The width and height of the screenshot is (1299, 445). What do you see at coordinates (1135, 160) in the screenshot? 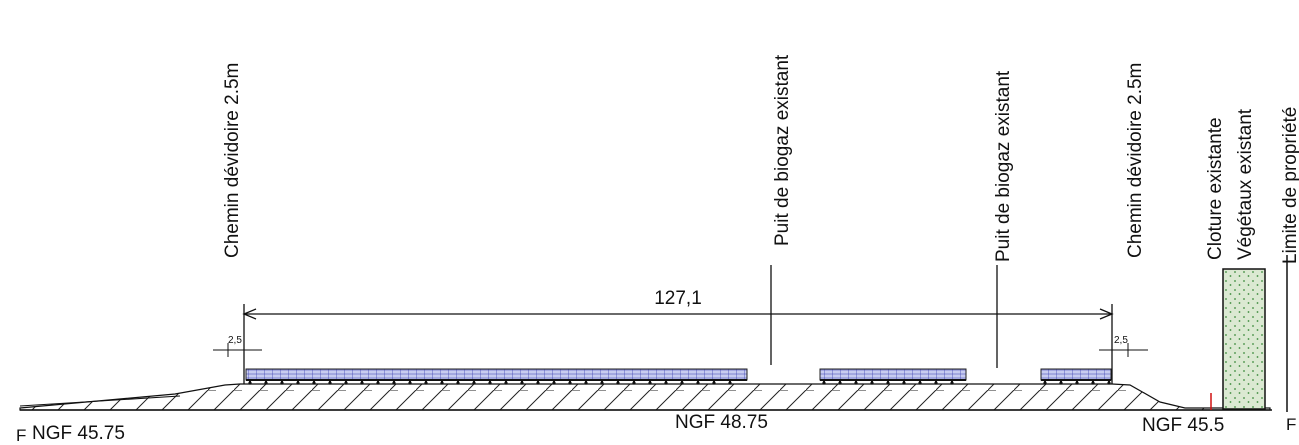
I see `label-chemin-right: Chemin dévidoire 2.5m` at bounding box center [1135, 160].